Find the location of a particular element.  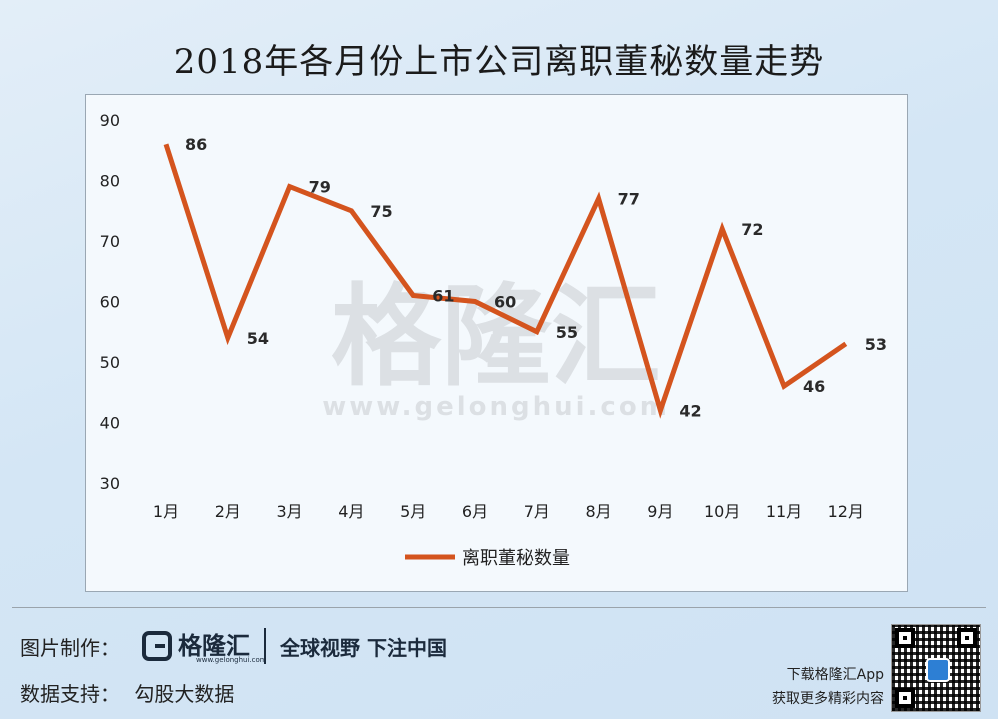

watermark-logo-text: 格隆汇 is located at coordinates (496, 337).